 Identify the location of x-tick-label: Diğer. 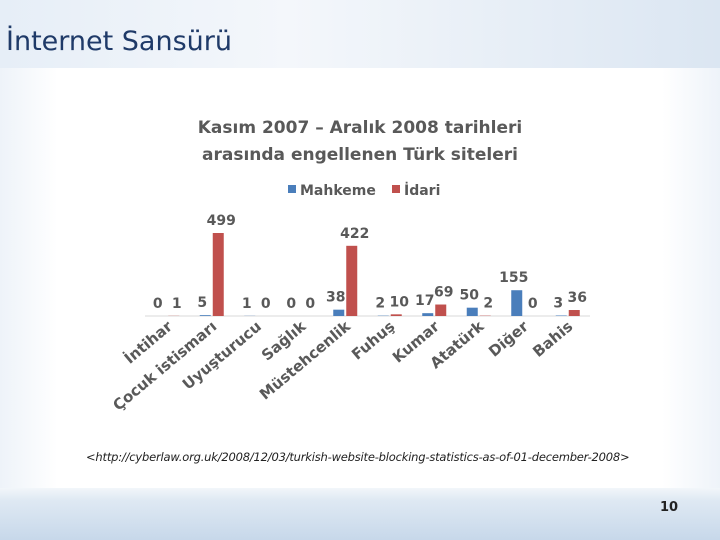
(508, 339).